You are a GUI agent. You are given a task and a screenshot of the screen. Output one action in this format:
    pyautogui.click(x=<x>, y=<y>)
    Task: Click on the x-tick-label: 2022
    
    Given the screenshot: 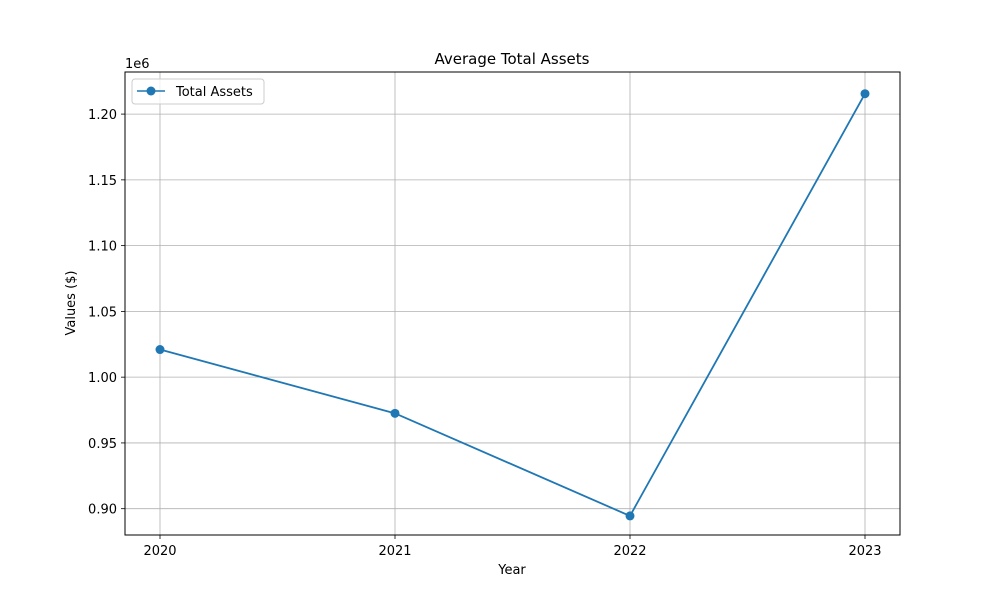 What is the action you would take?
    pyautogui.click(x=629, y=551)
    